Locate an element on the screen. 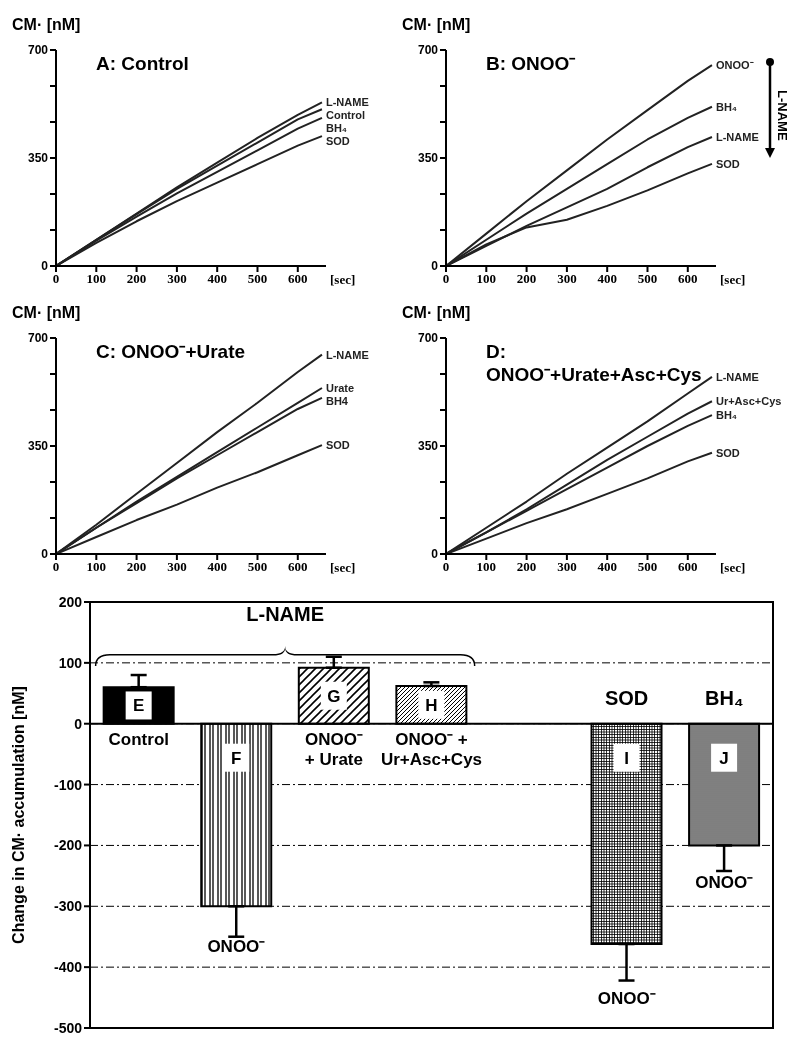 This screenshot has width=801, height=1052. x-tick-label: I is located at coordinates (626, 758).